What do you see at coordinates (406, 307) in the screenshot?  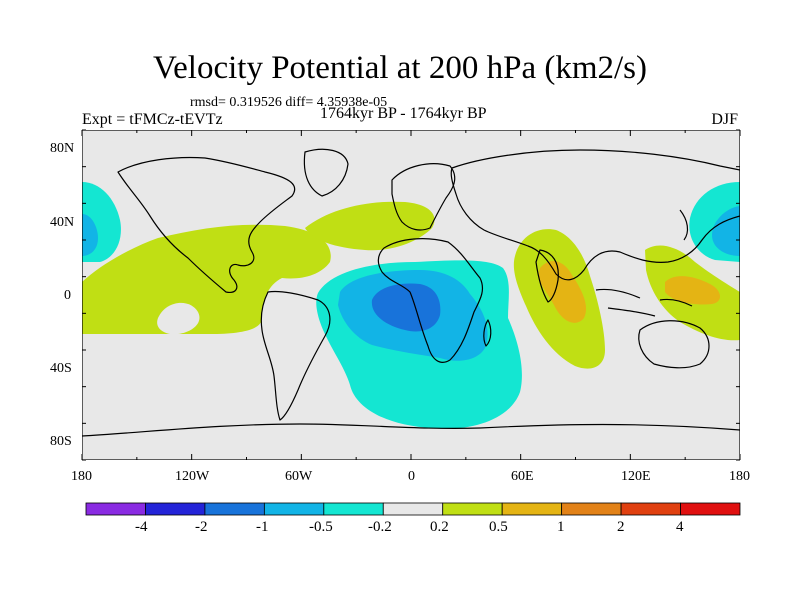 I see `contour-negative-strong-africa` at bounding box center [406, 307].